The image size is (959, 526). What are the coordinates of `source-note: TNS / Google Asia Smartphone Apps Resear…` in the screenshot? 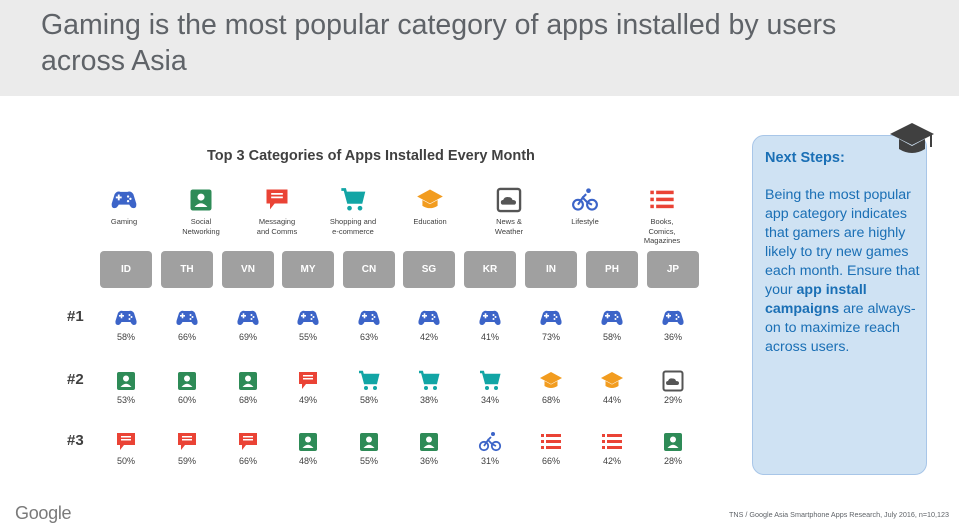 It's located at (839, 514).